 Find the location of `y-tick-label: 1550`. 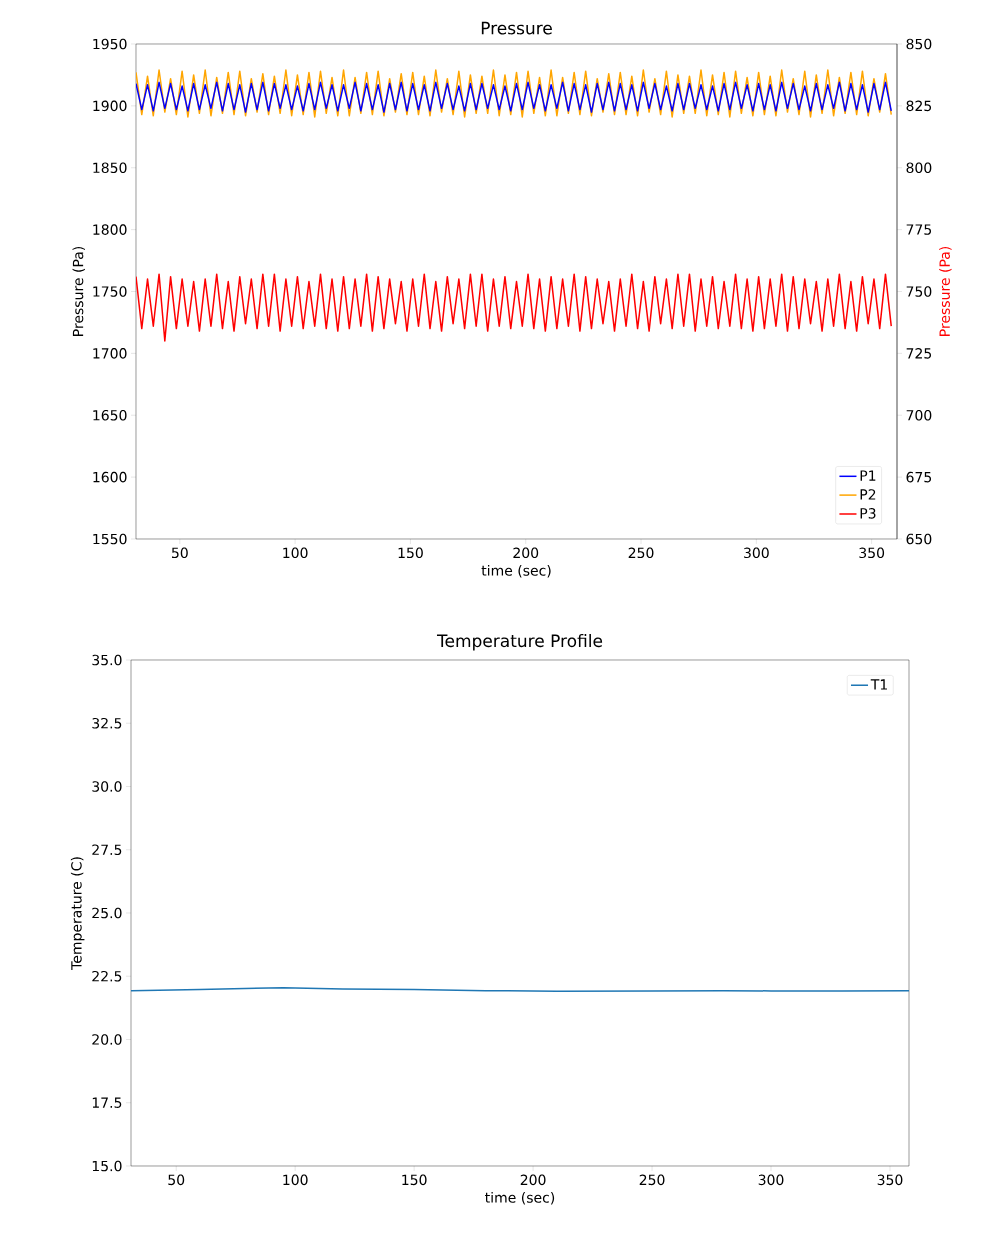

y-tick-label: 1550 is located at coordinates (110, 539).